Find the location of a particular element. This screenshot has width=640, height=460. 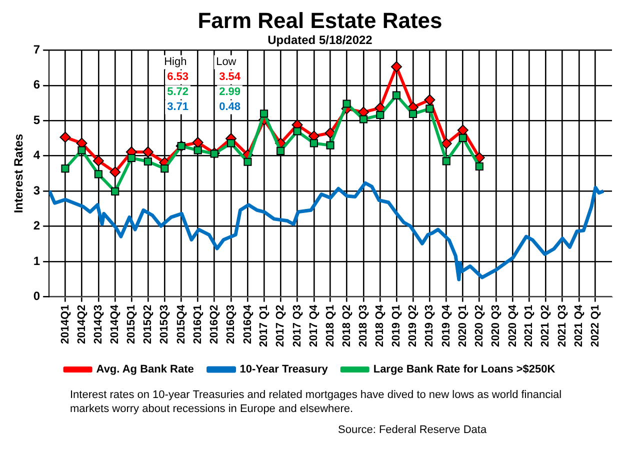

x-tick-label: 2018 Q3 is located at coordinates (363, 325).